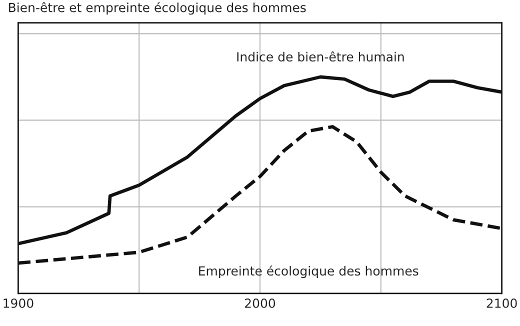 This screenshot has height=326, width=520. Describe the element at coordinates (157, 8) in the screenshot. I see `chart-title: Bien-être et empreinte écologique des hommes` at that location.